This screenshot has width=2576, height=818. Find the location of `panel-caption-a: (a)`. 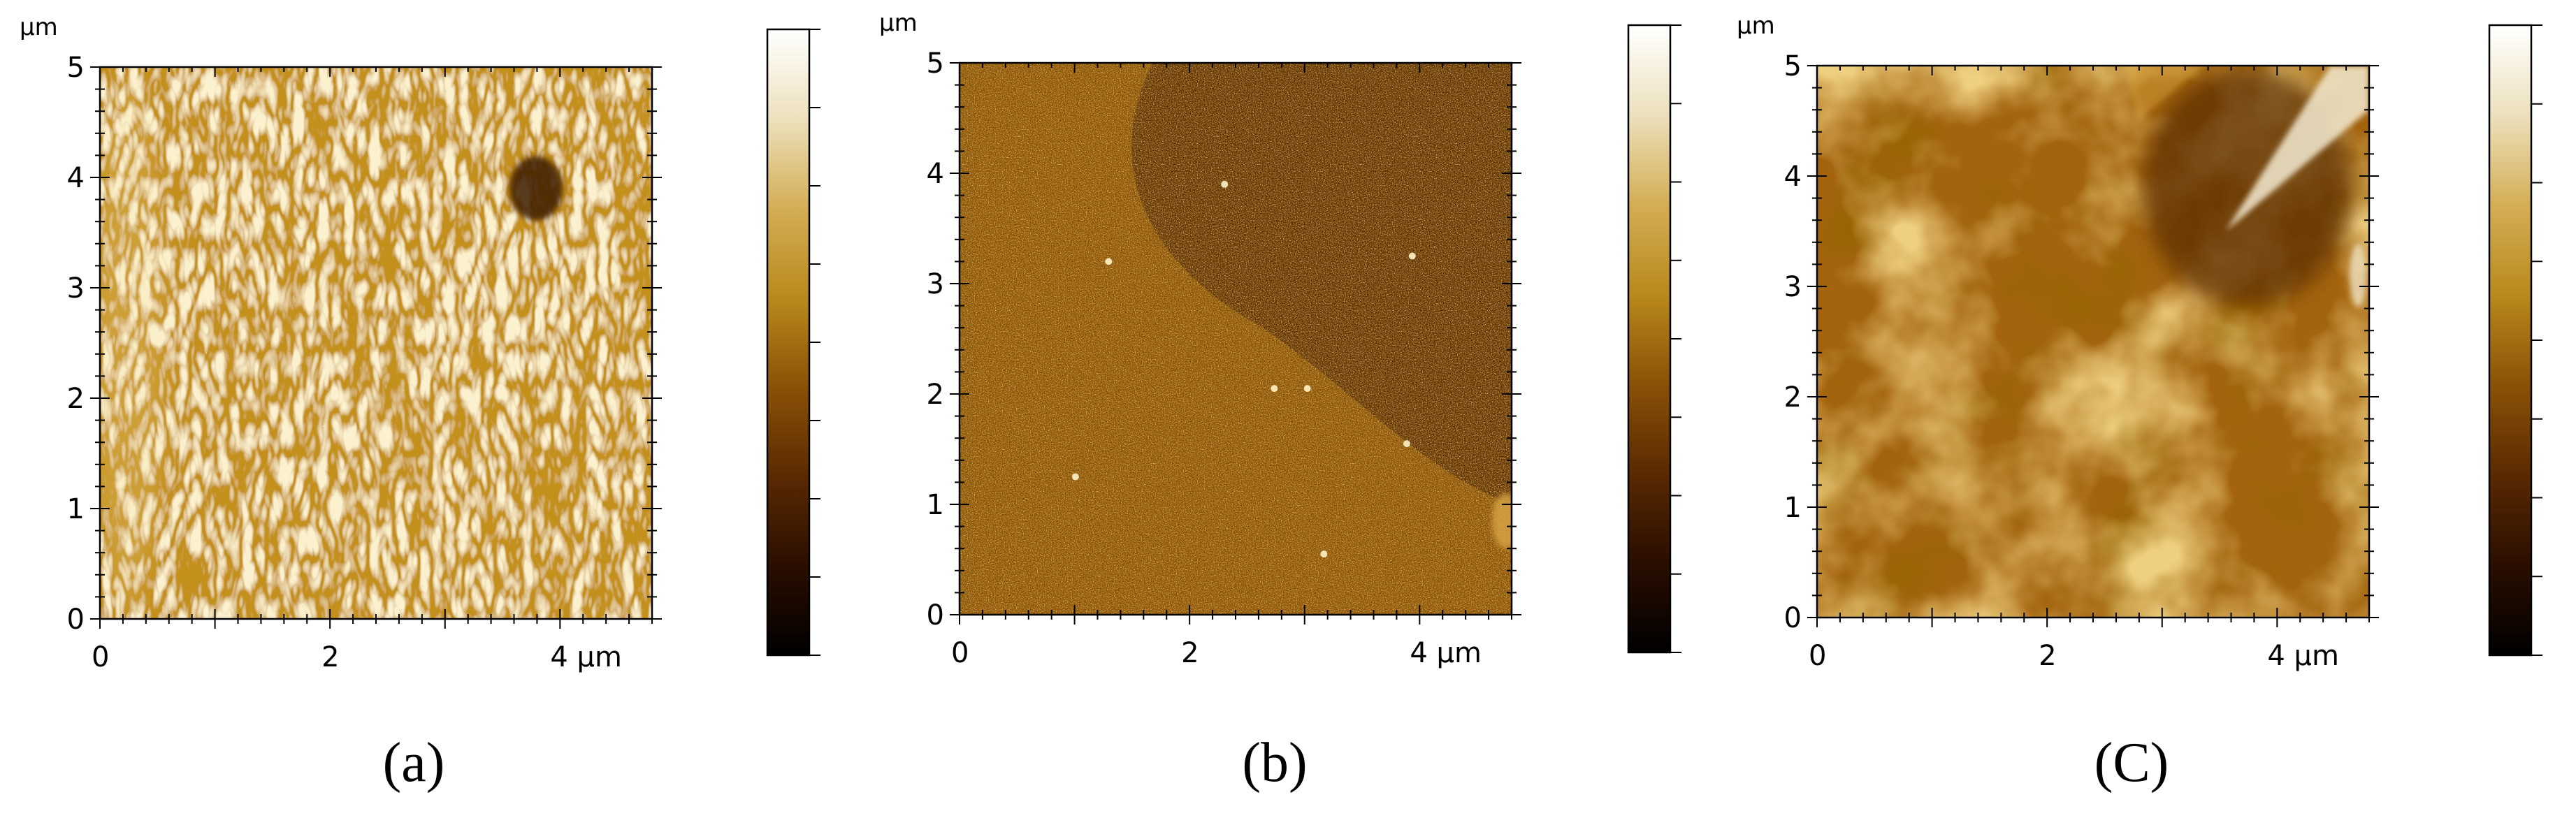

panel-caption-a: (a) is located at coordinates (414, 763).